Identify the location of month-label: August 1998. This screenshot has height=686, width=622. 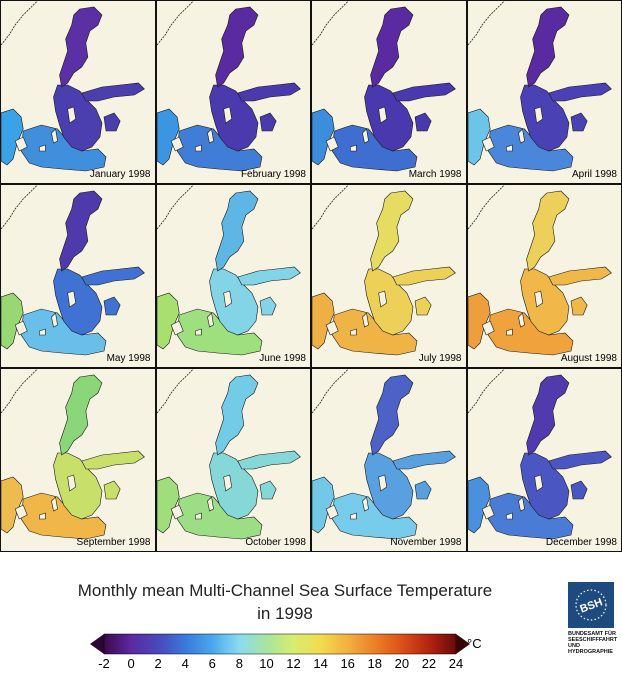
(588, 358).